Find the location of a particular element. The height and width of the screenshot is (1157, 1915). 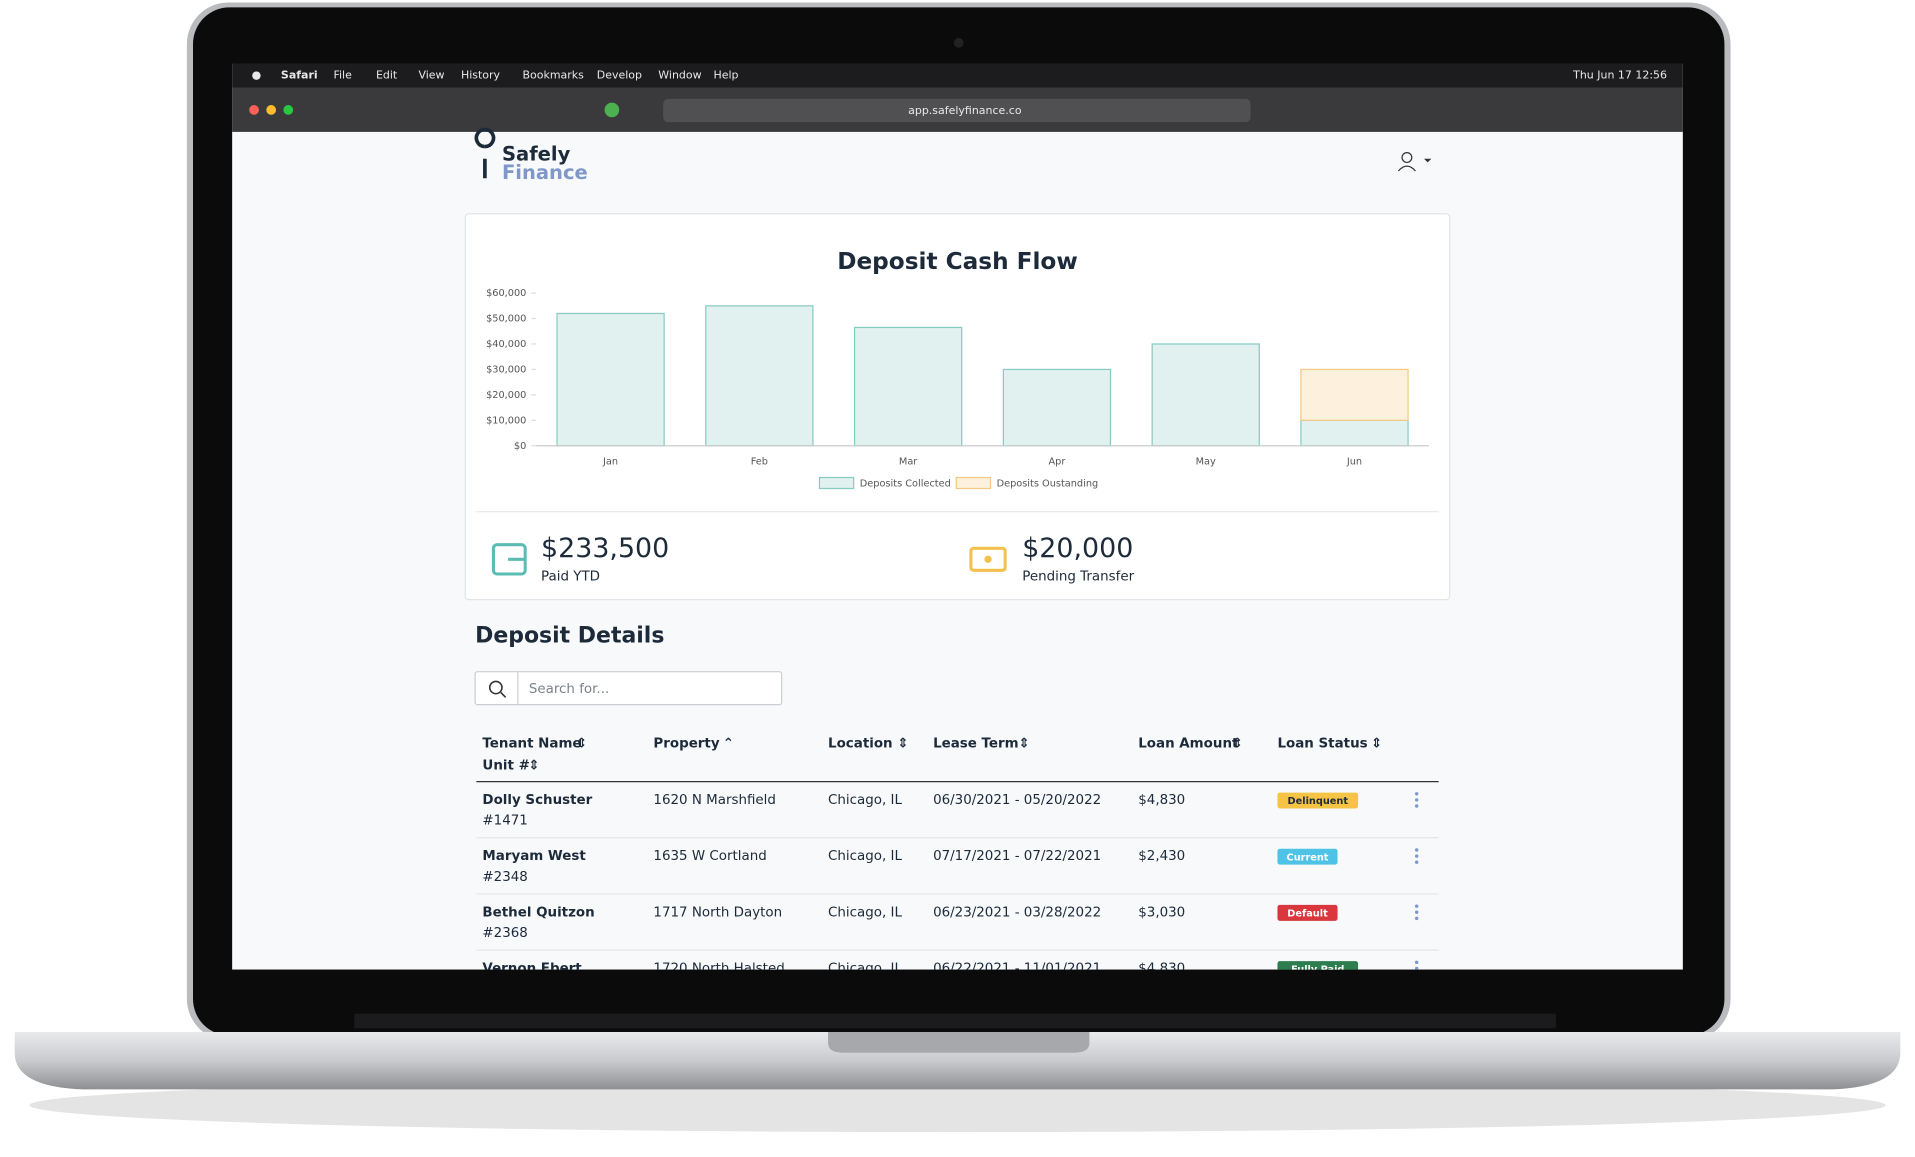

cell: $2,430 is located at coordinates (1161, 856).